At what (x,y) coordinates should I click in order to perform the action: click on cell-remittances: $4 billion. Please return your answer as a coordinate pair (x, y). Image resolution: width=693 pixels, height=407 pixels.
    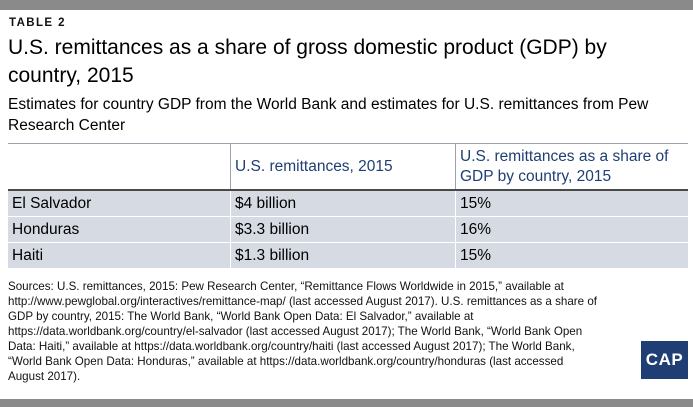
    Looking at the image, I should click on (342, 203).